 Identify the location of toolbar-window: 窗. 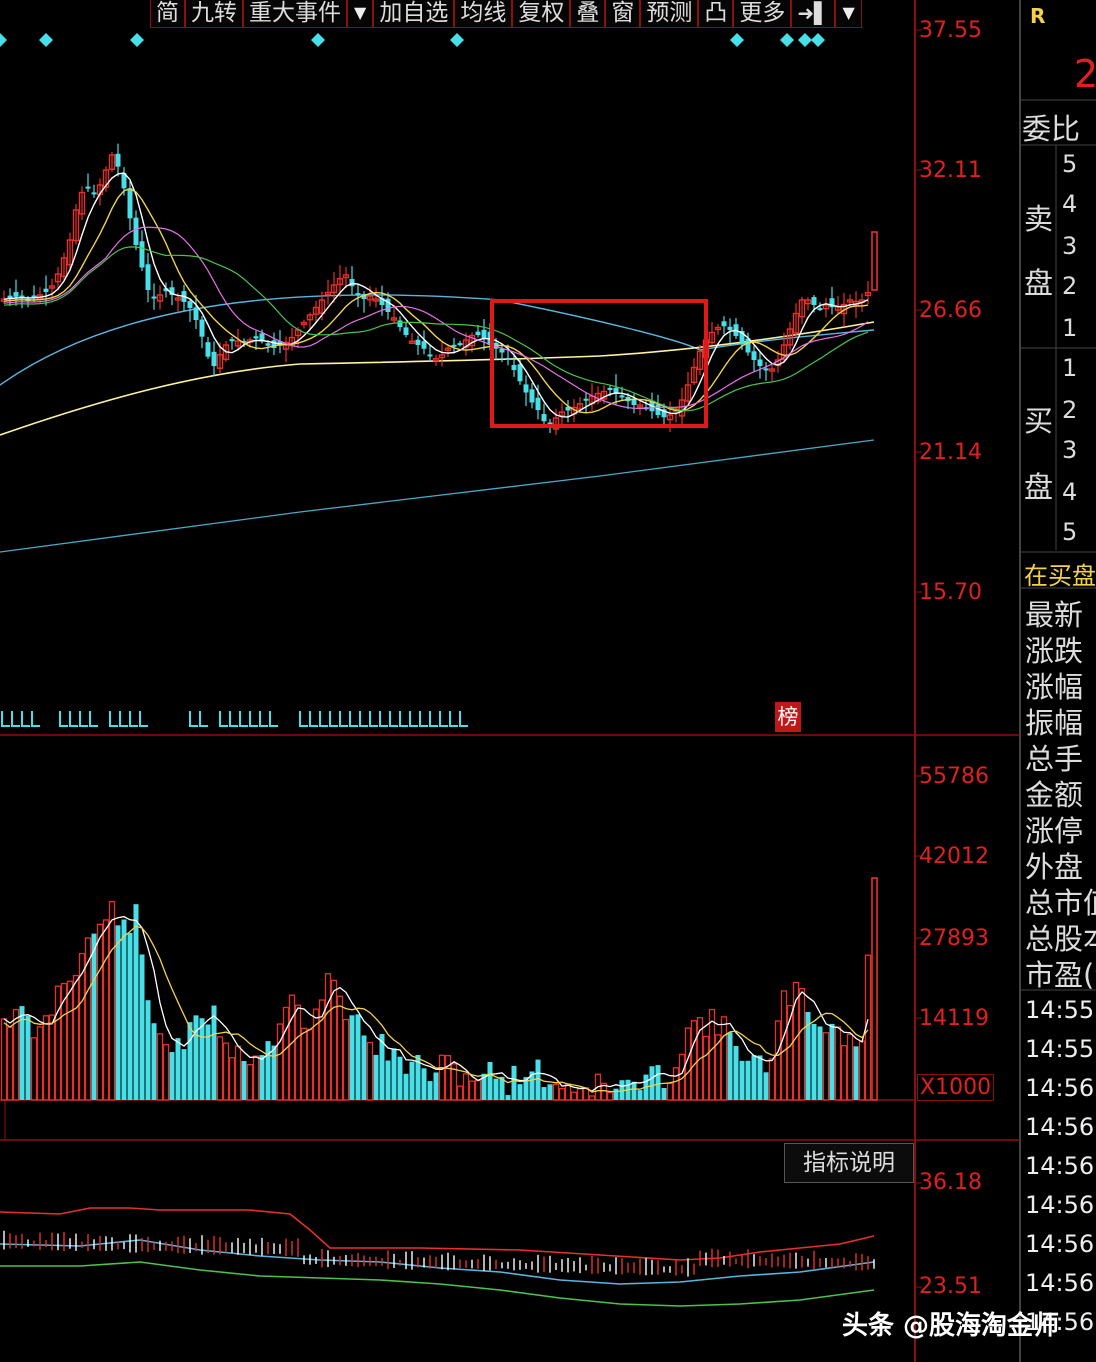
(623, 14).